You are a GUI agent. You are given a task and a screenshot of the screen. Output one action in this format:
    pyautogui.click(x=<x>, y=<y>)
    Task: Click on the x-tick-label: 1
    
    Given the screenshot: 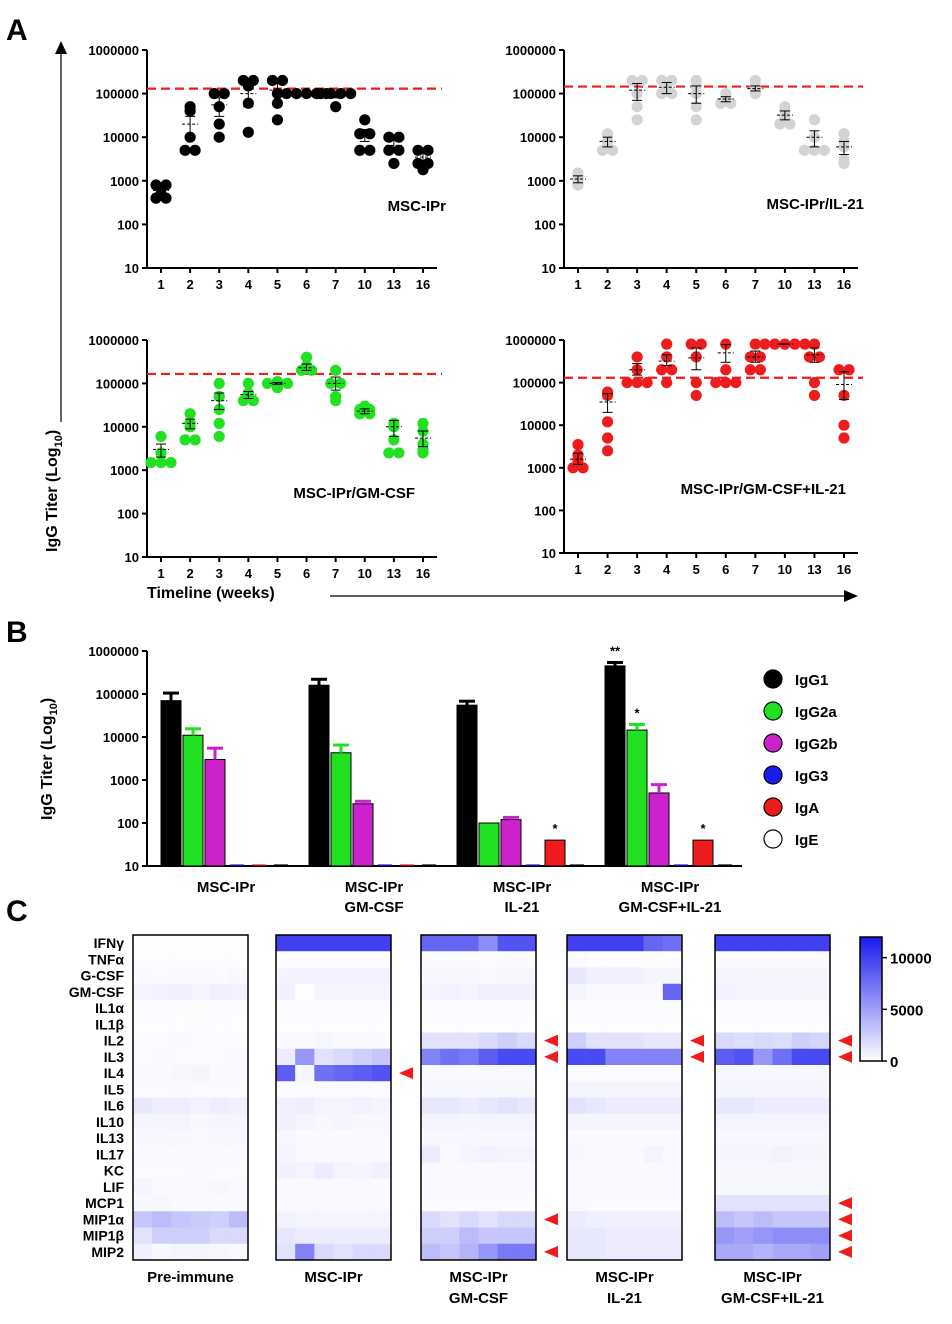 What is the action you would take?
    pyautogui.click(x=577, y=284)
    